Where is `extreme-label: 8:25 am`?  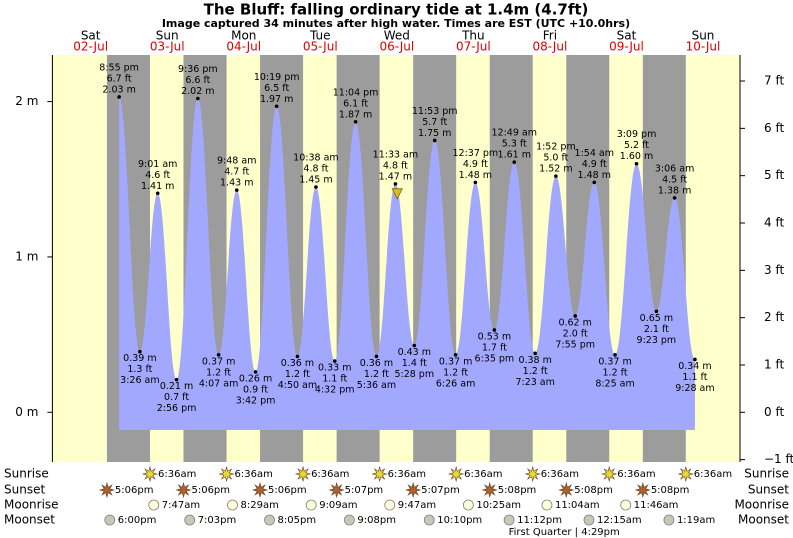 extreme-label: 8:25 am is located at coordinates (614, 383).